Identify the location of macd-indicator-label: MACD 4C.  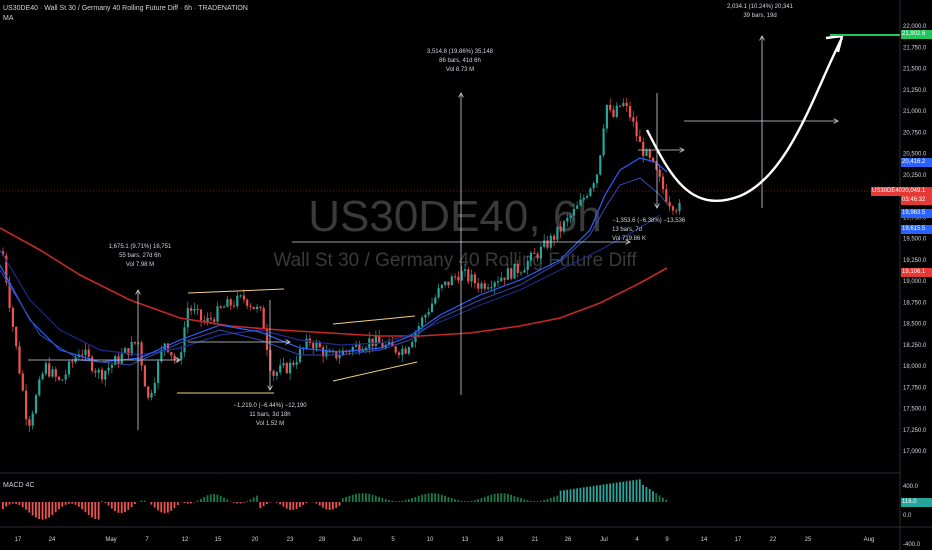
(19, 485).